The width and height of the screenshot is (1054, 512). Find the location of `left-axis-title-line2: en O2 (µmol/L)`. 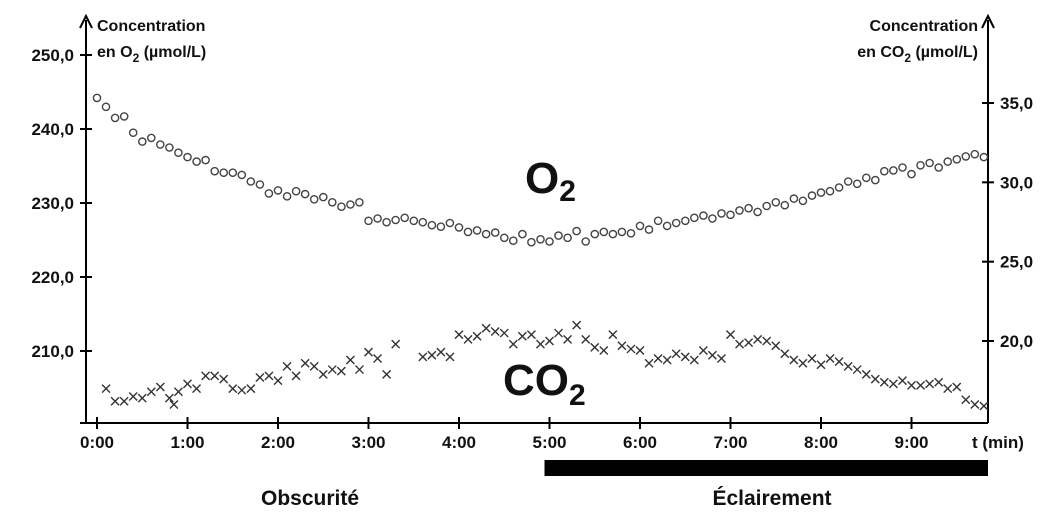

left-axis-title-line2: en O2 (µmol/L) is located at coordinates (151, 54).